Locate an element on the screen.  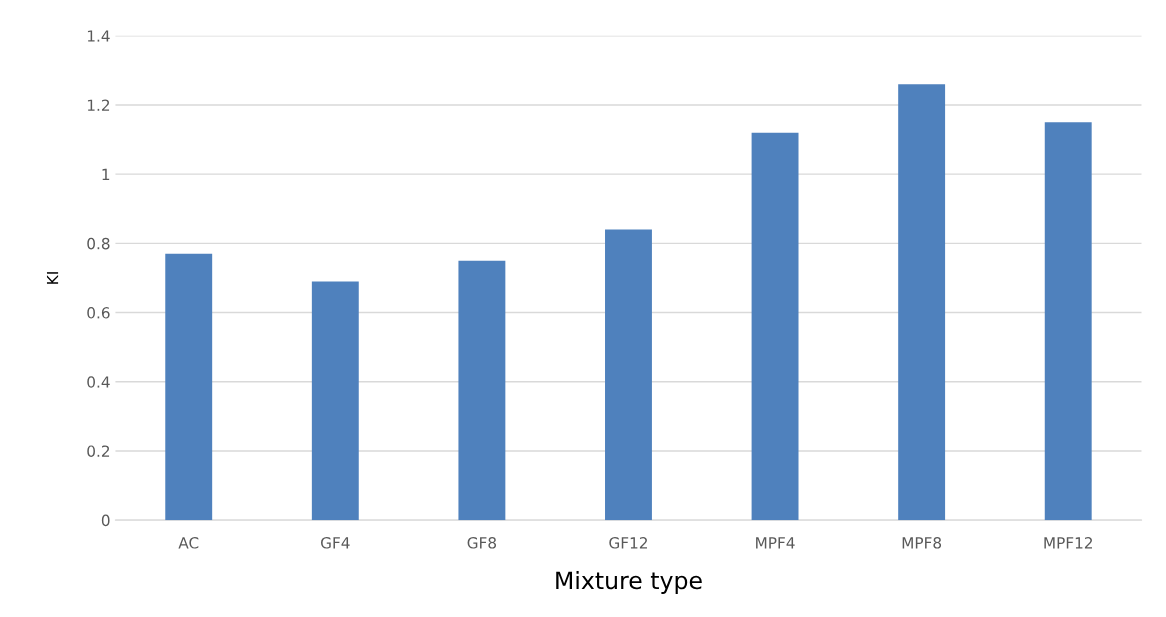
x-tick-label: GF12 is located at coordinates (628, 543).